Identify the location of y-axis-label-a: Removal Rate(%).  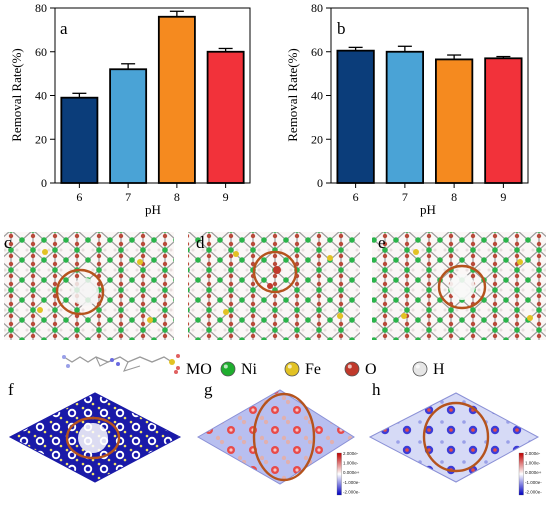
(16, 95).